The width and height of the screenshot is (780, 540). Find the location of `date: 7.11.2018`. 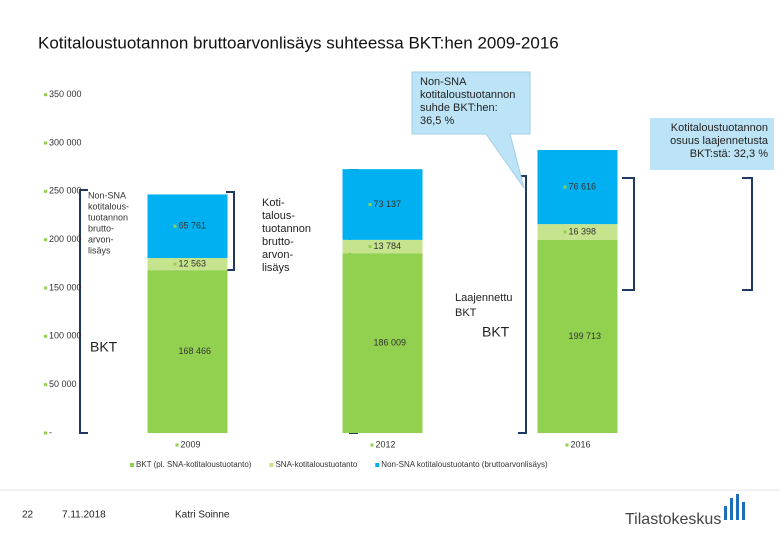

date: 7.11.2018 is located at coordinates (84, 515).